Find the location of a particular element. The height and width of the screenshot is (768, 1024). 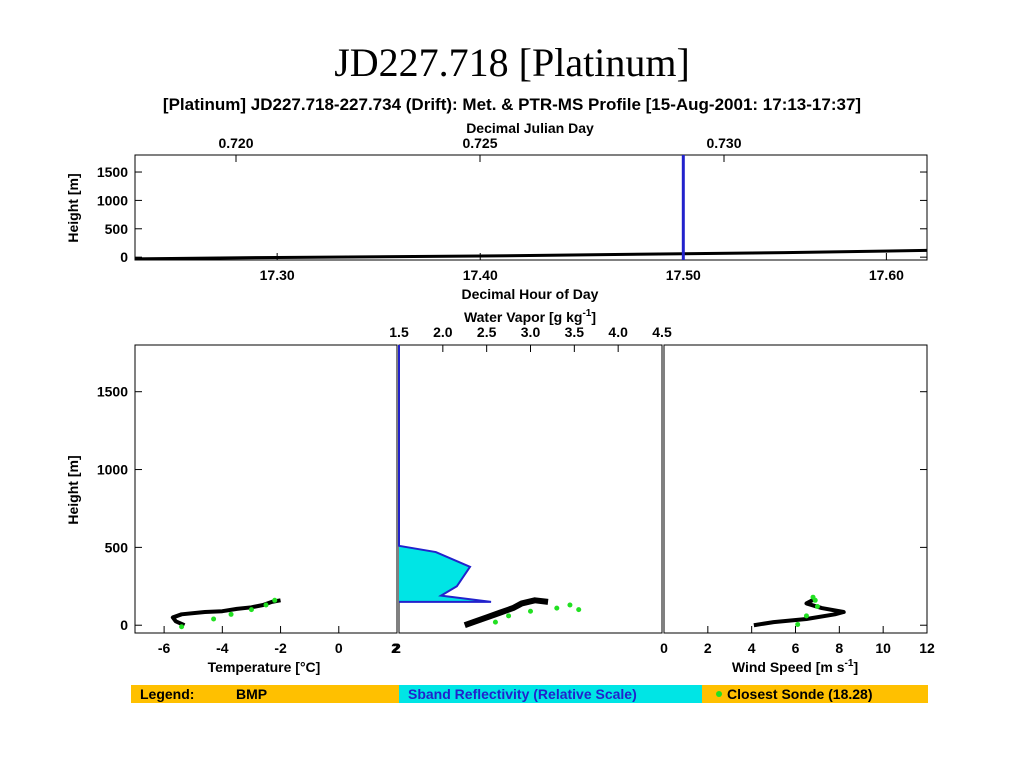

top-tick-label: 4.0 is located at coordinates (618, 332).